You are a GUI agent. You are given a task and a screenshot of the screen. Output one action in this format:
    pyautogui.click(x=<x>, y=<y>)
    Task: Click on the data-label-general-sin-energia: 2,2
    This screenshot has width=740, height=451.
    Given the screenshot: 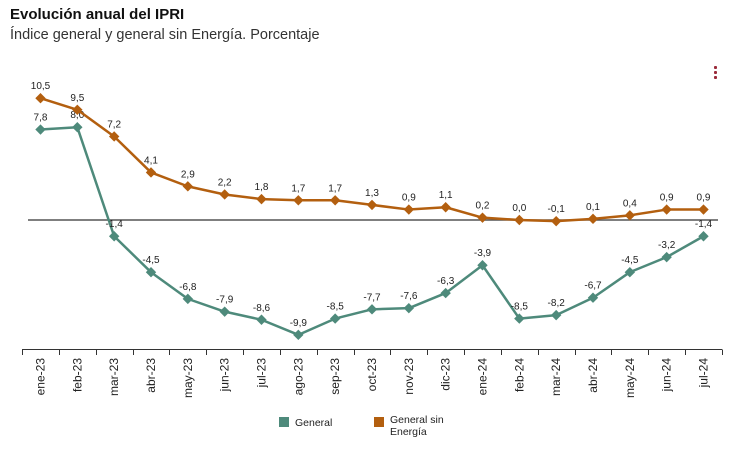 What is the action you would take?
    pyautogui.click(x=225, y=182)
    